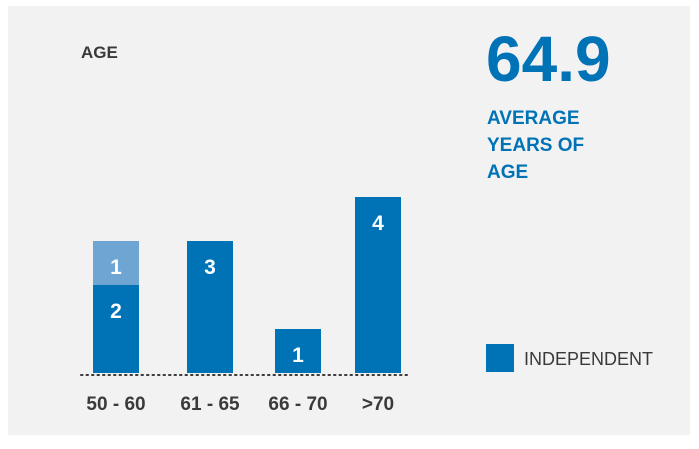 This screenshot has height=449, width=699. What do you see at coordinates (500, 358) in the screenshot?
I see `legend-swatch-independent` at bounding box center [500, 358].